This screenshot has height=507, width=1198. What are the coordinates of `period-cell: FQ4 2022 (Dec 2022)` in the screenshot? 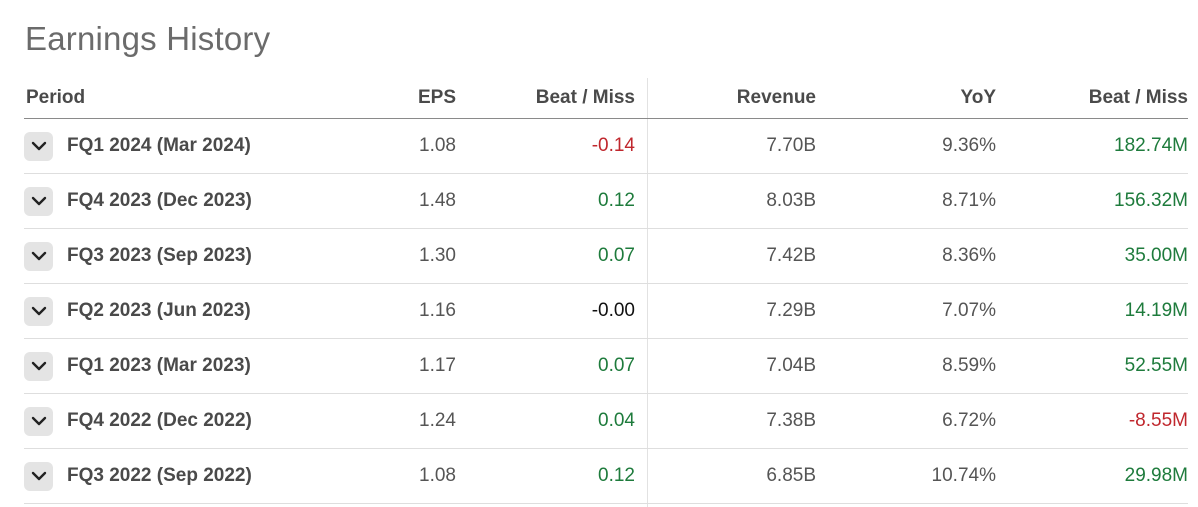 It's located at (174, 421).